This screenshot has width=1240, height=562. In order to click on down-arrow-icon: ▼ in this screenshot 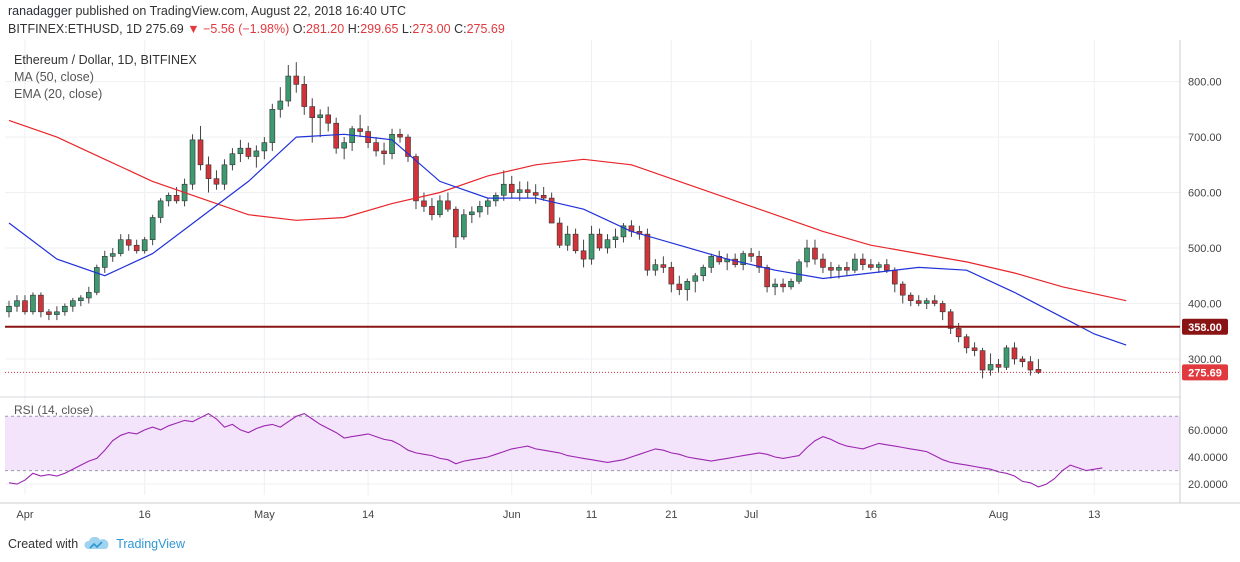, I will do `click(193, 29)`.